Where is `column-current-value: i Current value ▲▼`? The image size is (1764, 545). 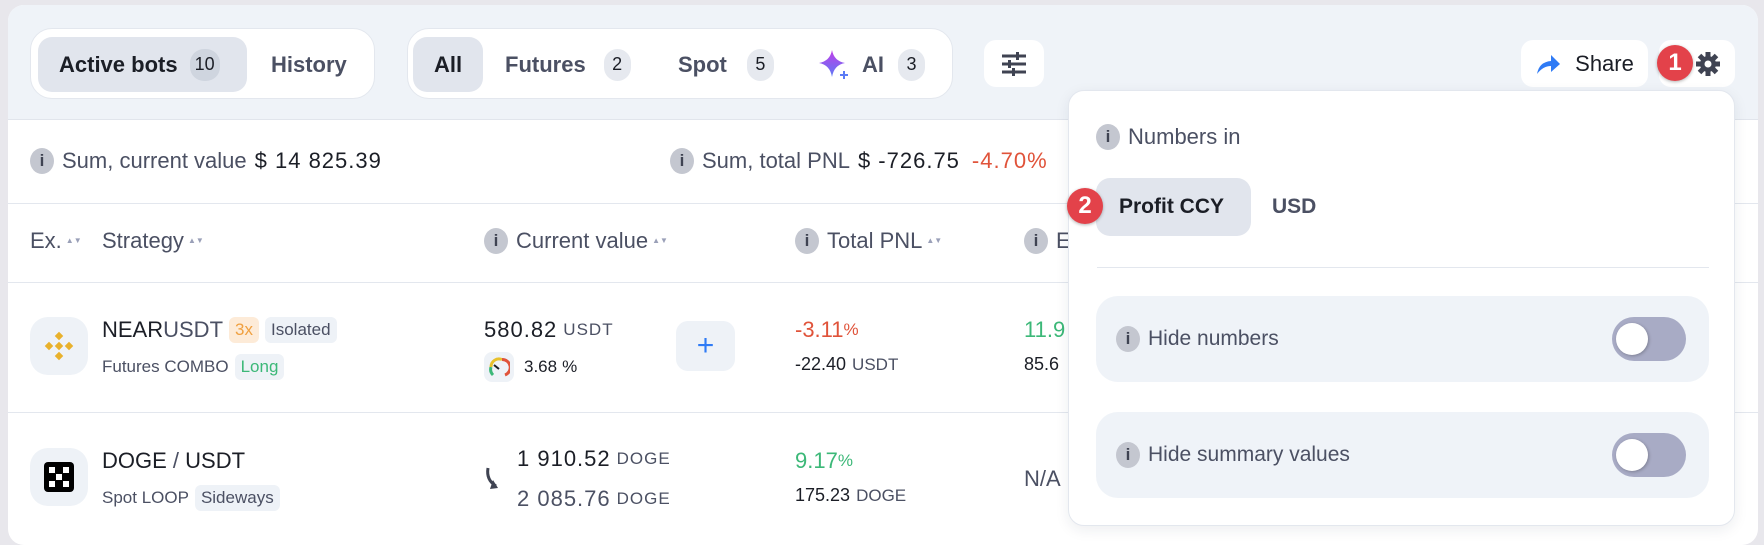
column-current-value: i Current value ▲▼ is located at coordinates (576, 241).